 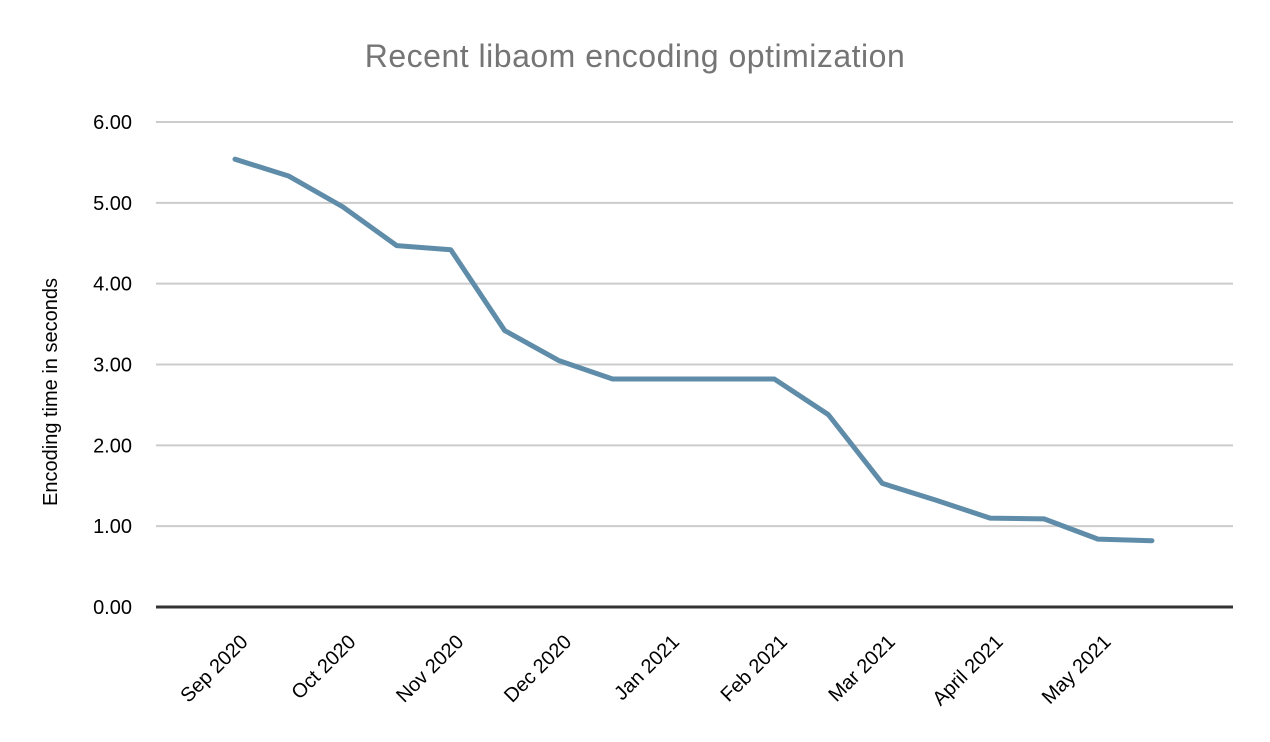 I want to click on x-tick-label: May 2021, so click(x=1077, y=670).